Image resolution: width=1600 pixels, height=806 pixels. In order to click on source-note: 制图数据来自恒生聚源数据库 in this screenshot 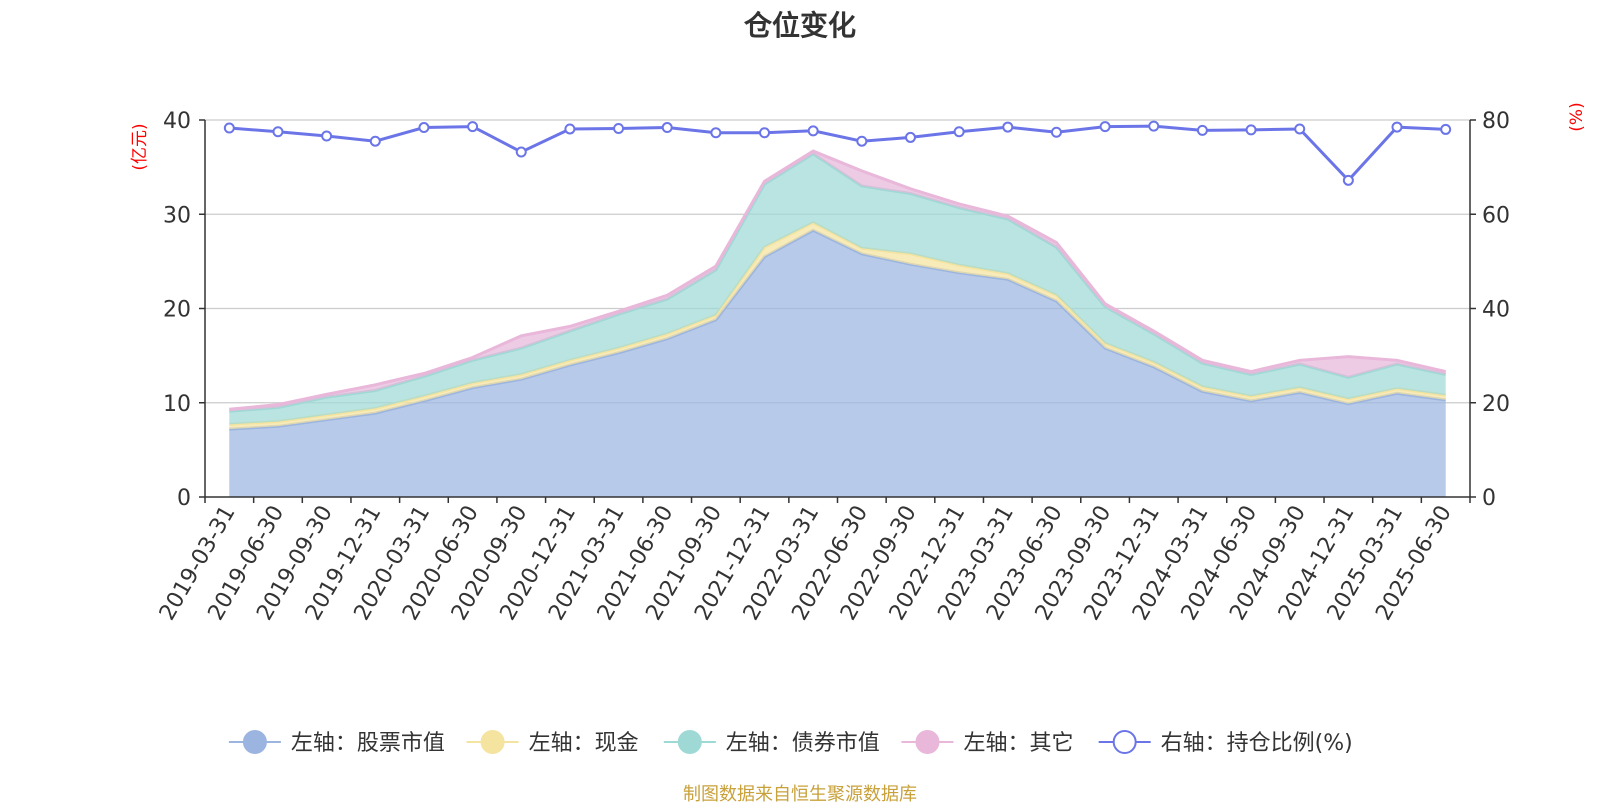, I will do `click(800, 794)`.